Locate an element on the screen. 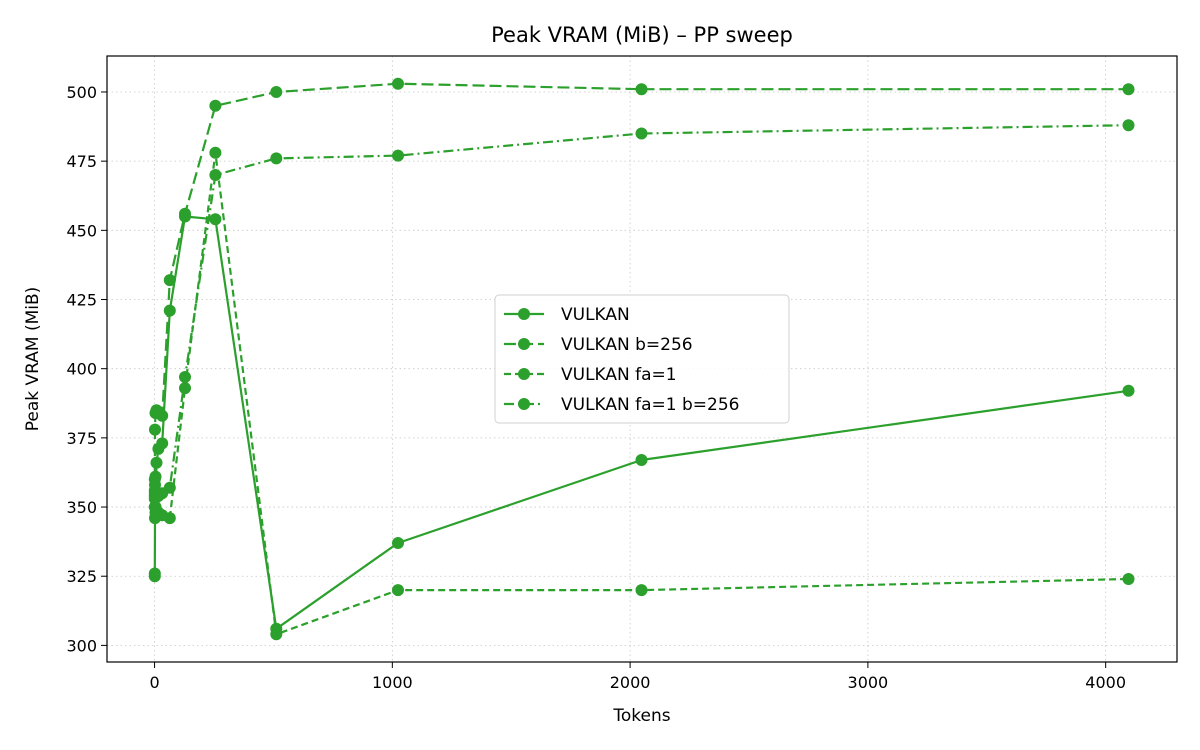 The height and width of the screenshot is (750, 1200). x-tick-label: 1000 is located at coordinates (392, 682).